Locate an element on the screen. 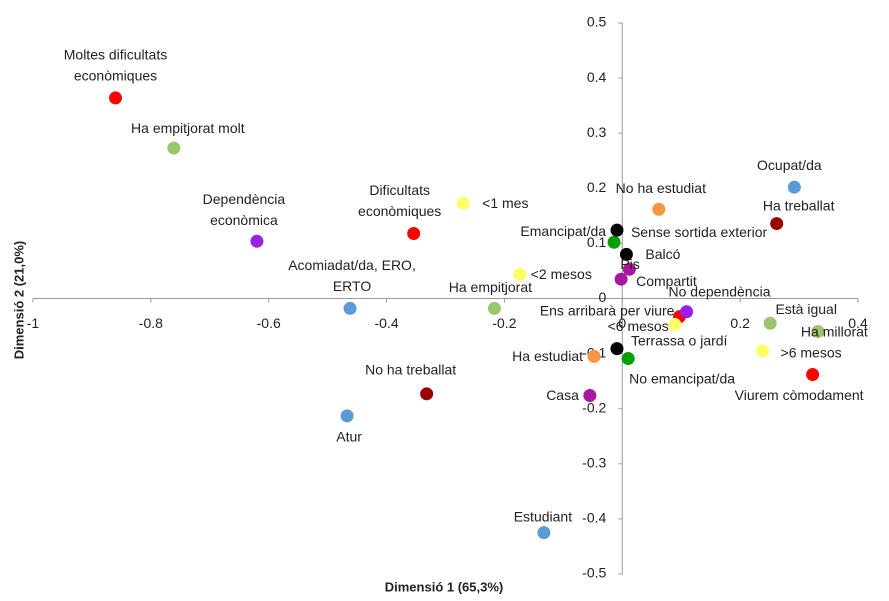 The width and height of the screenshot is (889, 601). x-tick-label: -1 is located at coordinates (33, 323).